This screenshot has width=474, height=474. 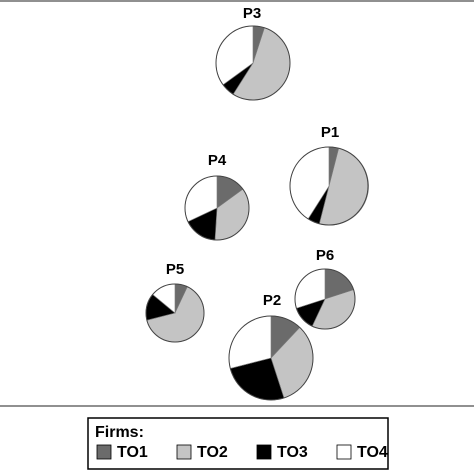 I want to click on legend-title: Firms:, so click(x=119, y=432).